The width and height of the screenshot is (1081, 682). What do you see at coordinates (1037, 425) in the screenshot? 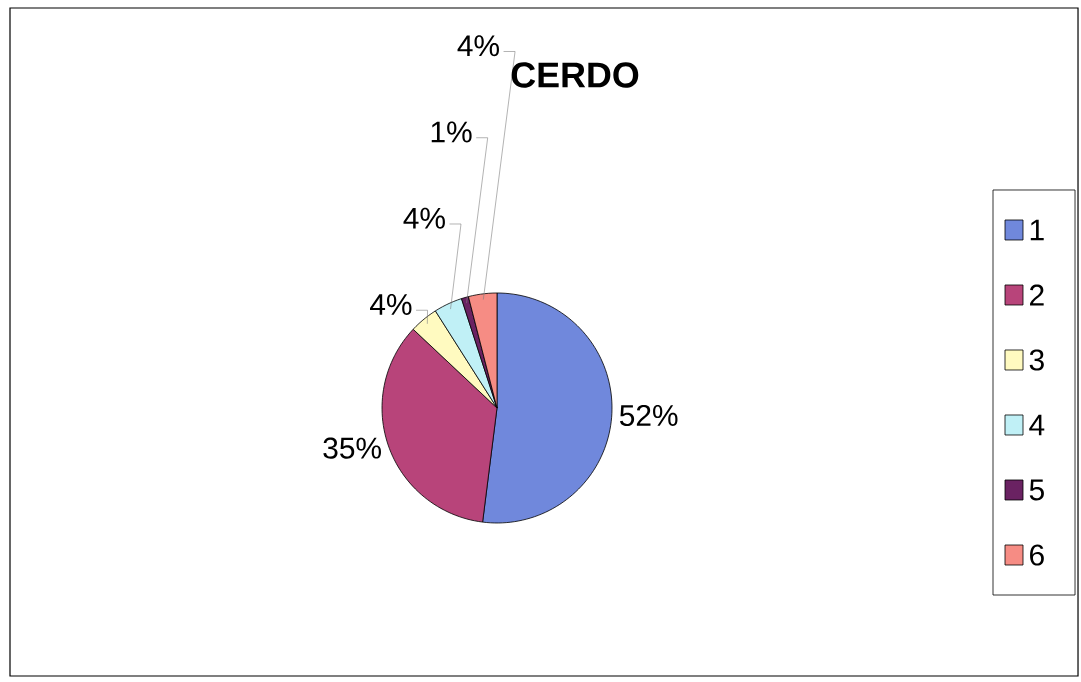
I see `legend-label: 4` at bounding box center [1037, 425].